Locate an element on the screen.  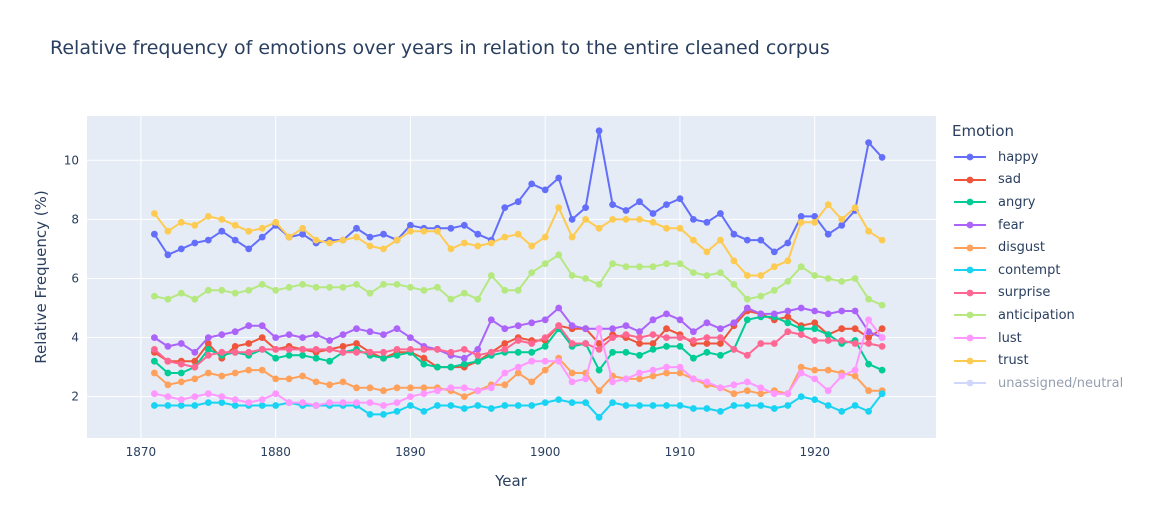
legend-item-contempt: contempt is located at coordinates (1037, 270).